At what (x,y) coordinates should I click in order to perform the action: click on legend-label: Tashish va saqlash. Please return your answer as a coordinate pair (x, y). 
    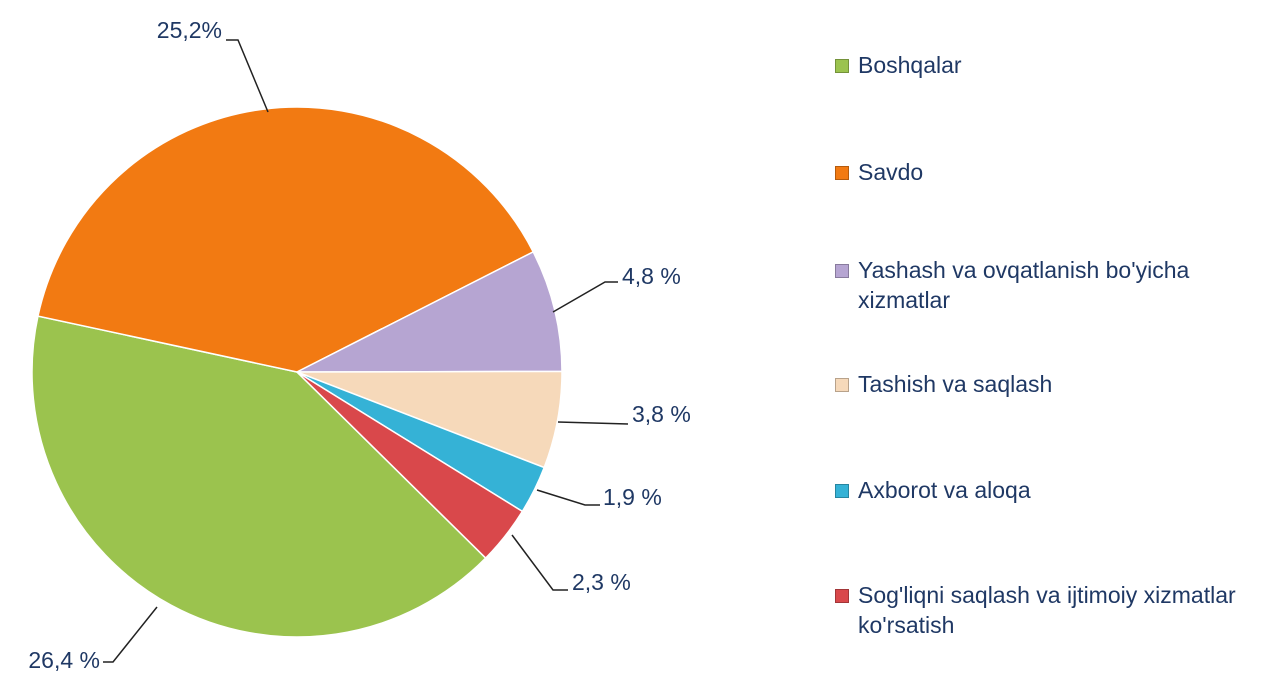
    Looking at the image, I should click on (955, 384).